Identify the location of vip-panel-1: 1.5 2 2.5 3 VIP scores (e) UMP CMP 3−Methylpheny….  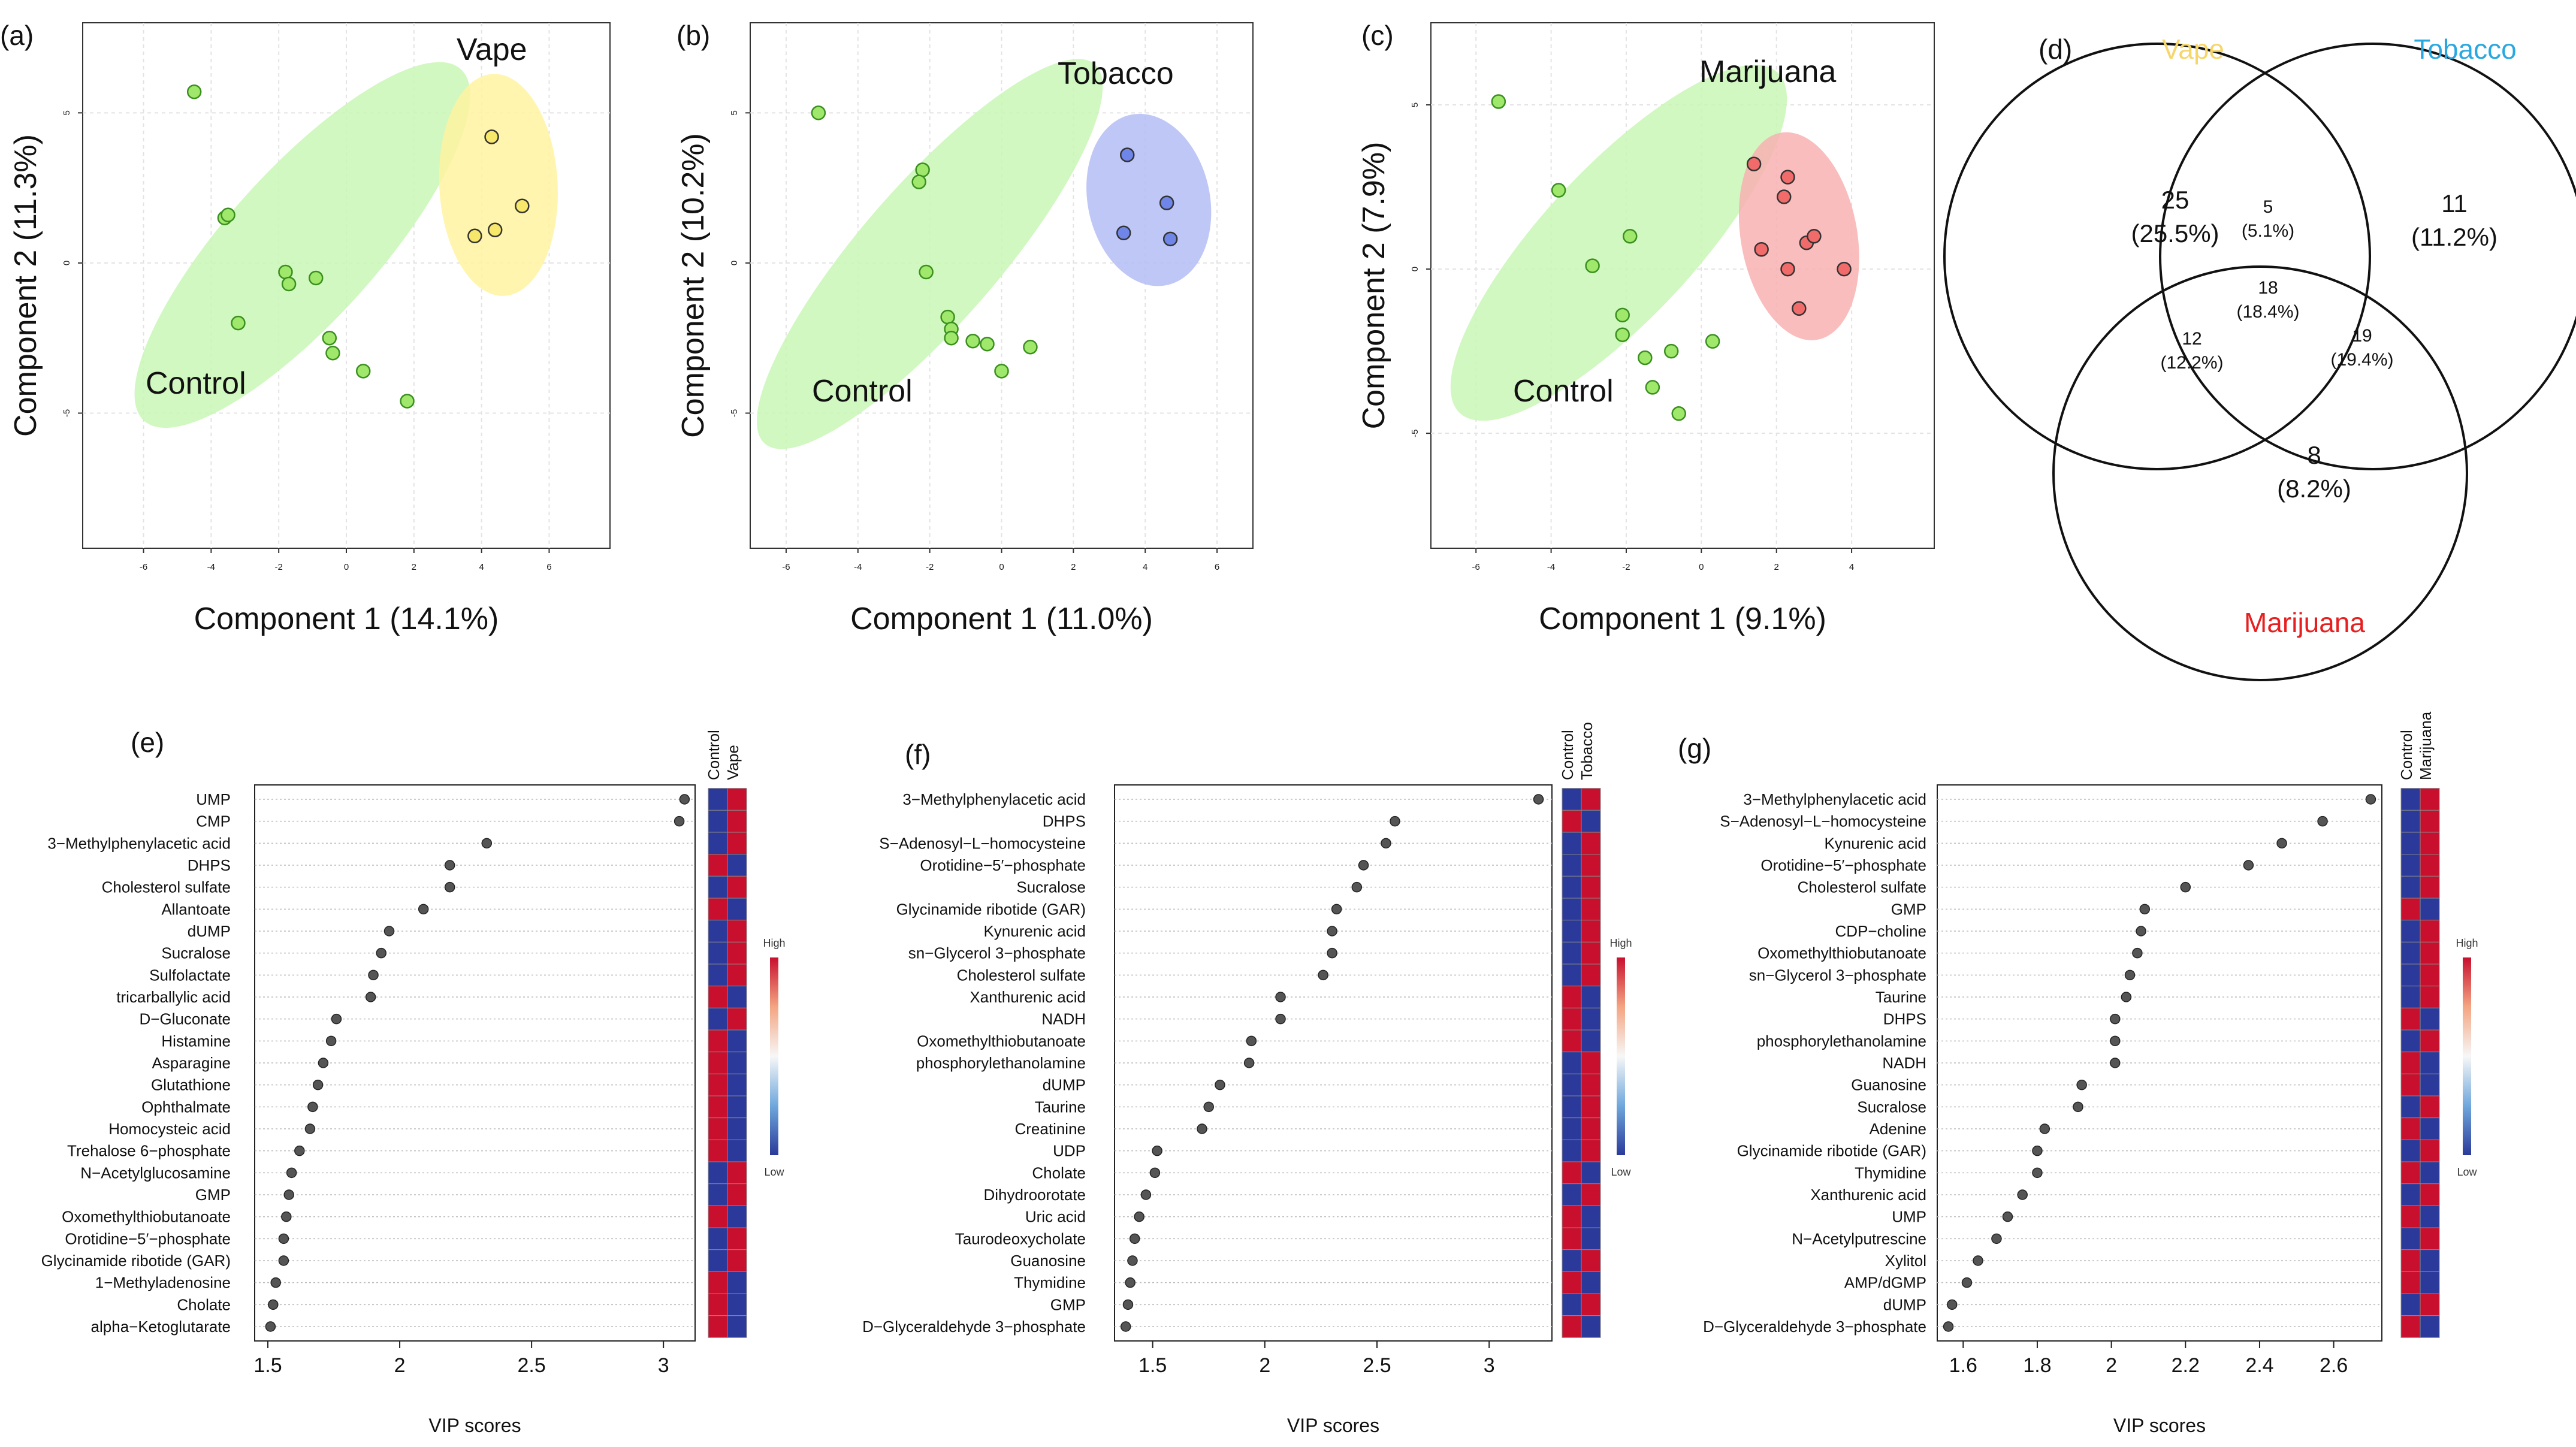
(413, 1081).